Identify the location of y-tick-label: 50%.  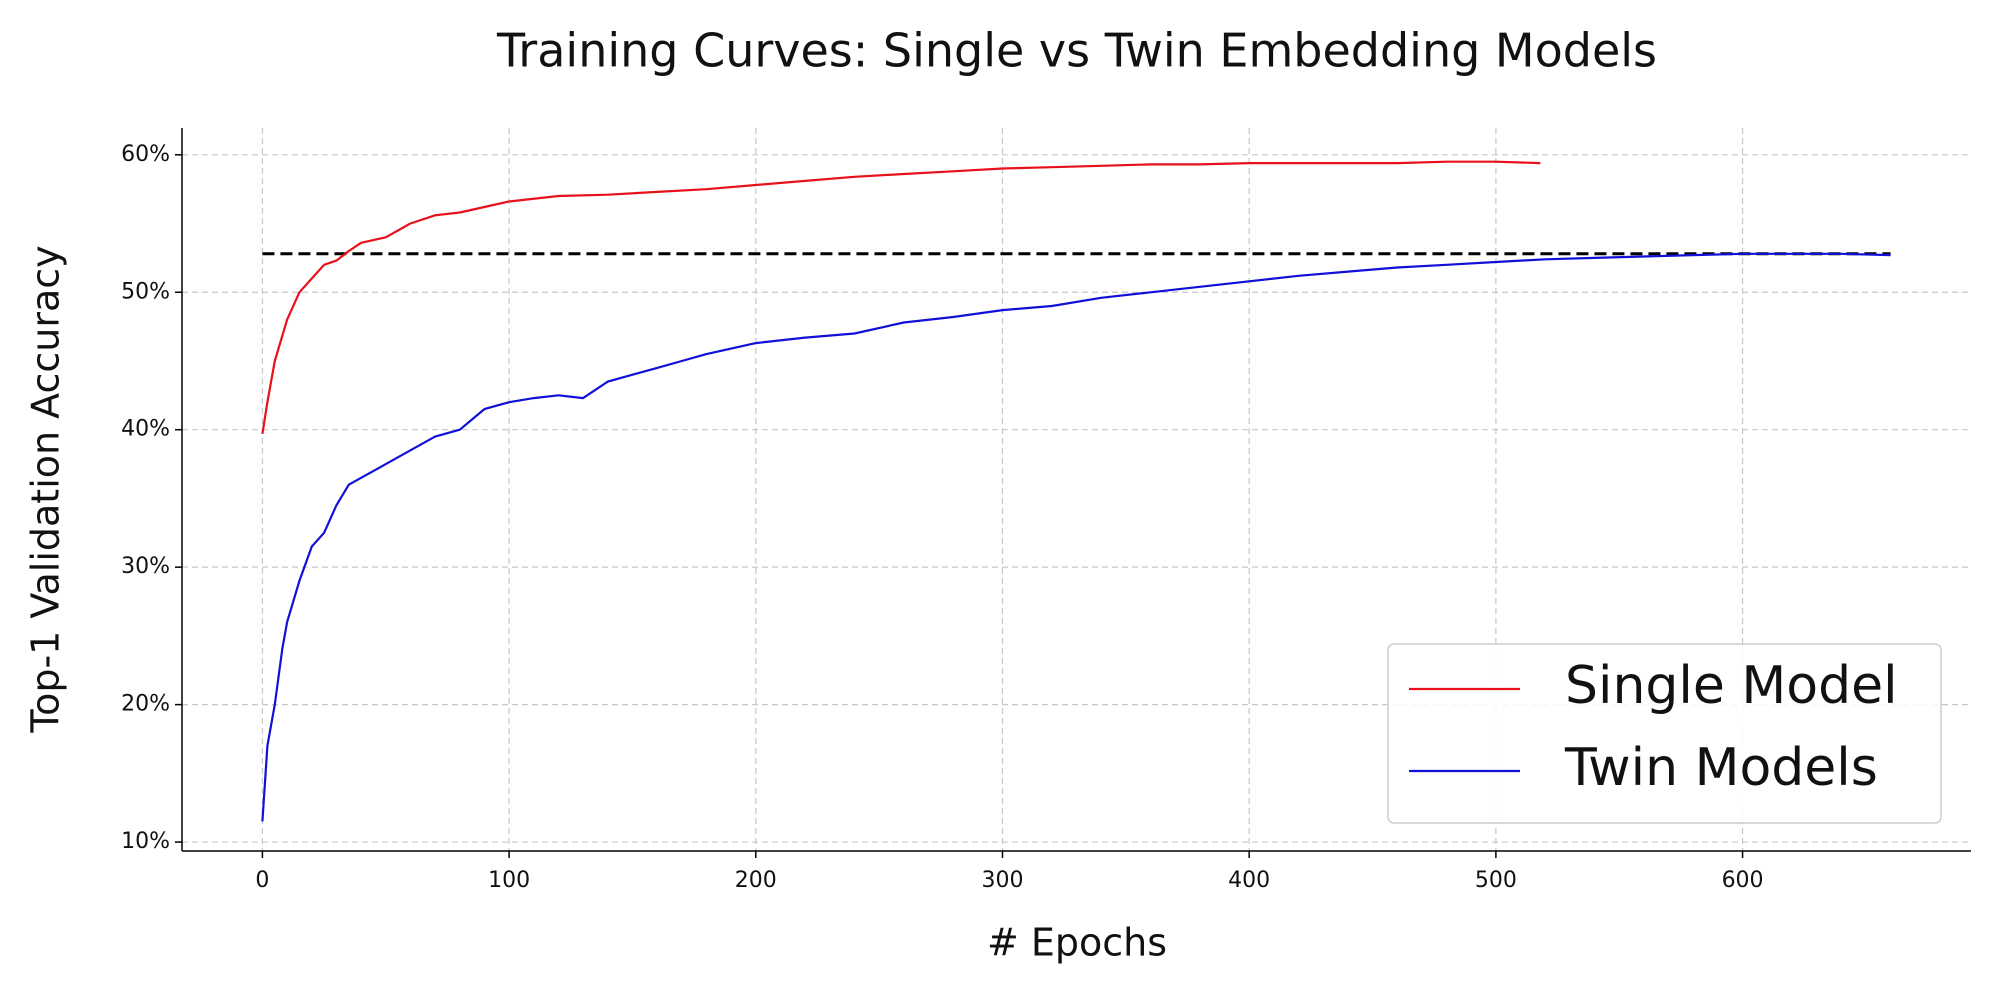
(145, 291).